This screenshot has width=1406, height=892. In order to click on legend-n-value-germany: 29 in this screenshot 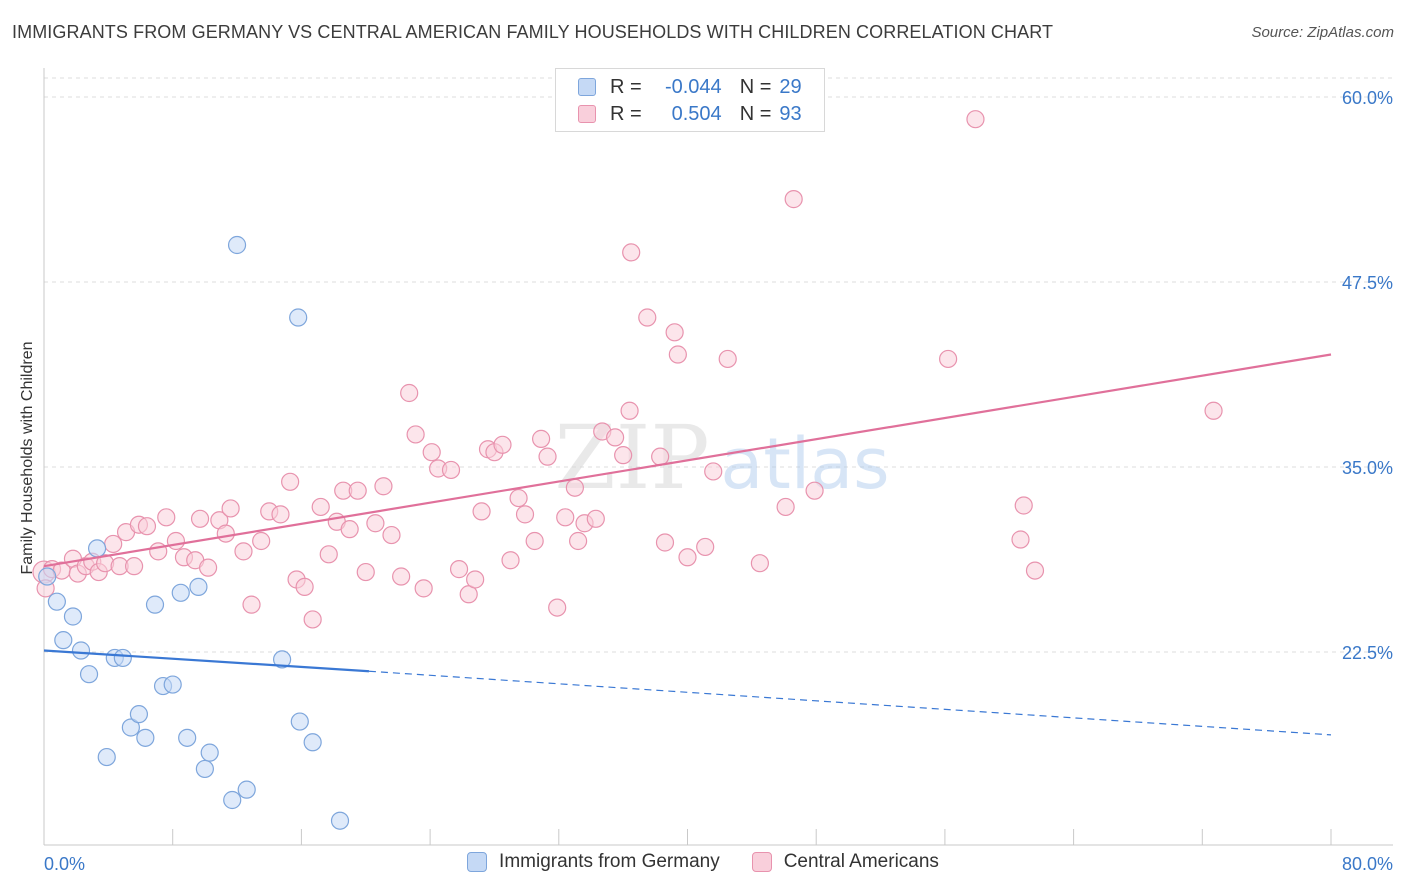, I will do `click(790, 86)`.